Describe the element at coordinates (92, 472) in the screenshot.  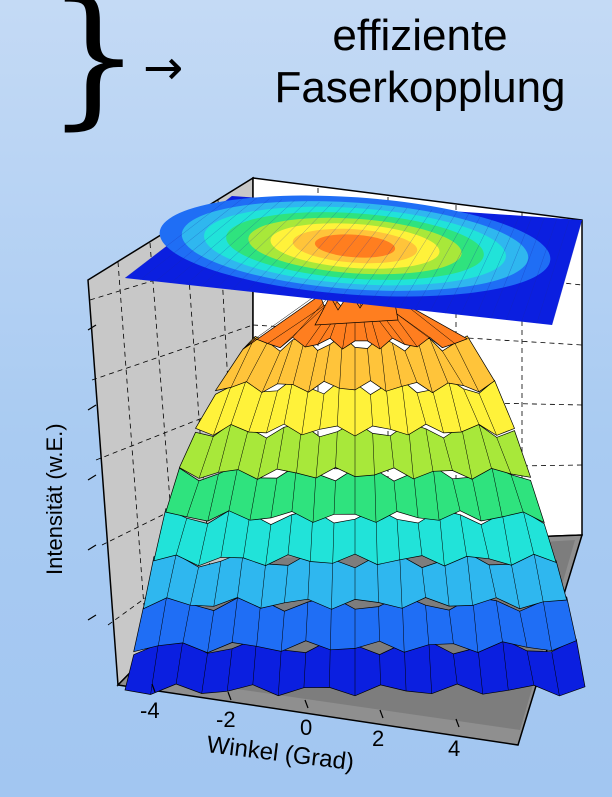
I see `left-axis-ticks` at that location.